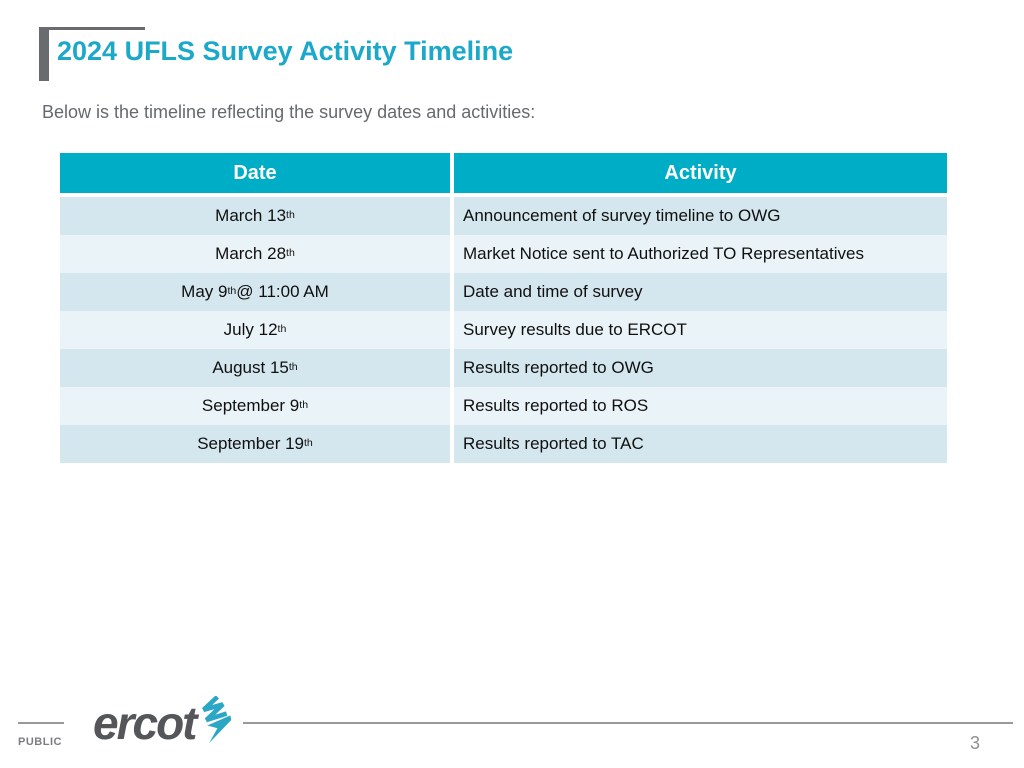 This screenshot has height=768, width=1024. I want to click on activity-cell: Results reported to ROS, so click(700, 406).